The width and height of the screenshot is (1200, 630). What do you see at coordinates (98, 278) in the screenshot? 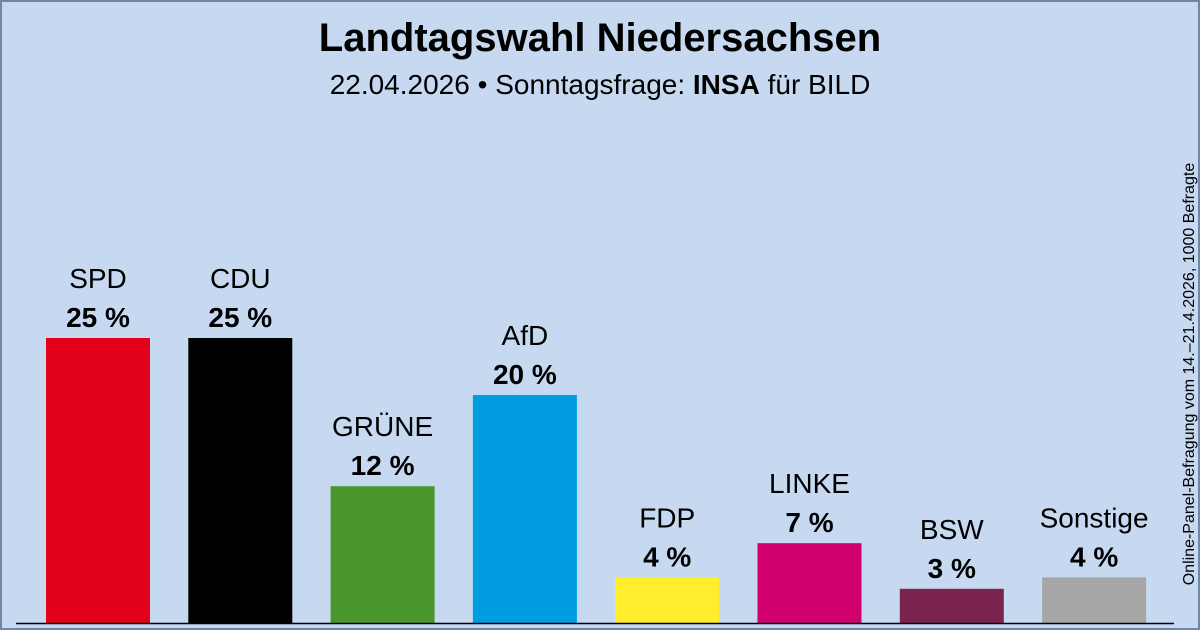
I see `bar-label-spd: SPD` at bounding box center [98, 278].